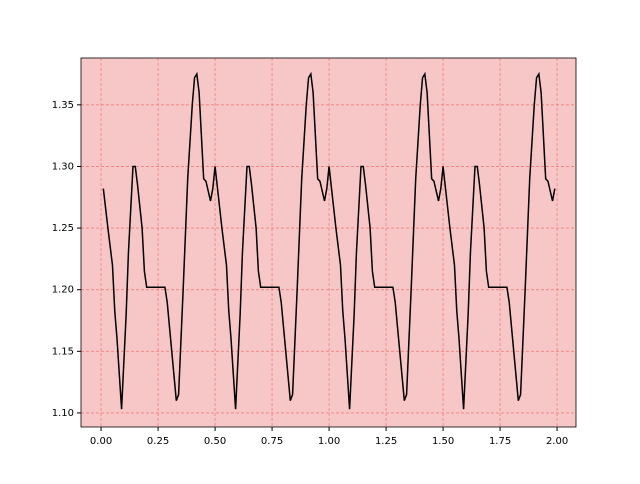 The image size is (640, 484). I want to click on x-tick-label: 1.00, so click(329, 441).